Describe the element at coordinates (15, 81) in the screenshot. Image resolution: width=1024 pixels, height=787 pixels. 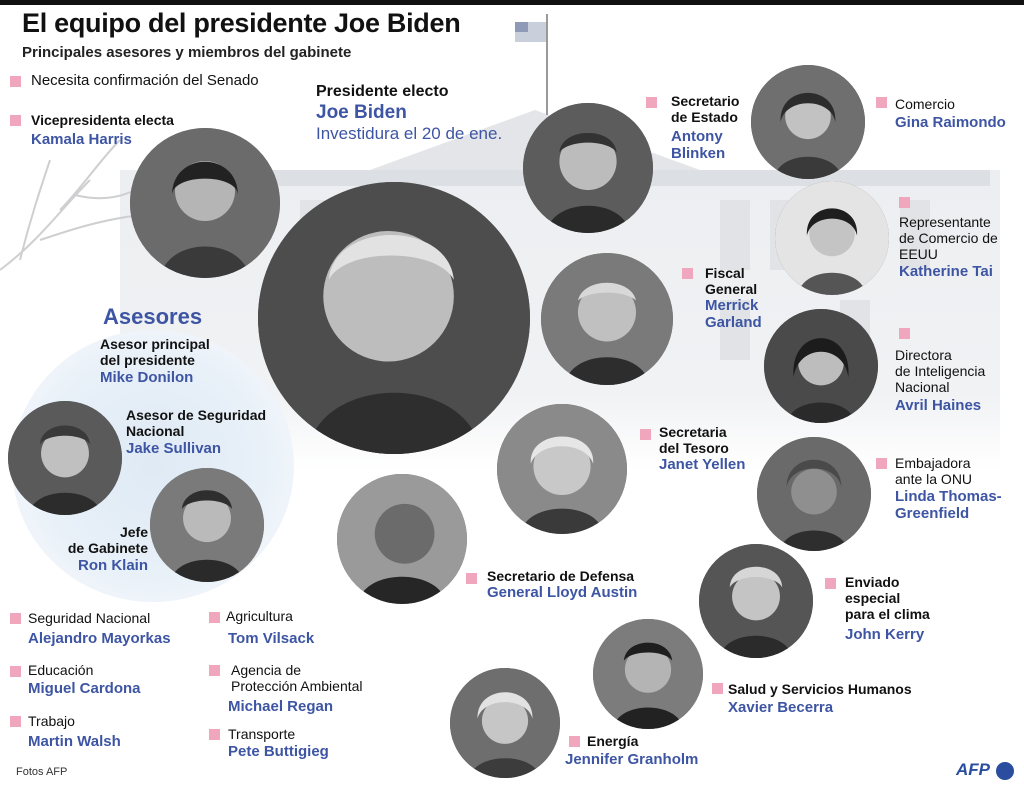
I see `legend-marker` at that location.